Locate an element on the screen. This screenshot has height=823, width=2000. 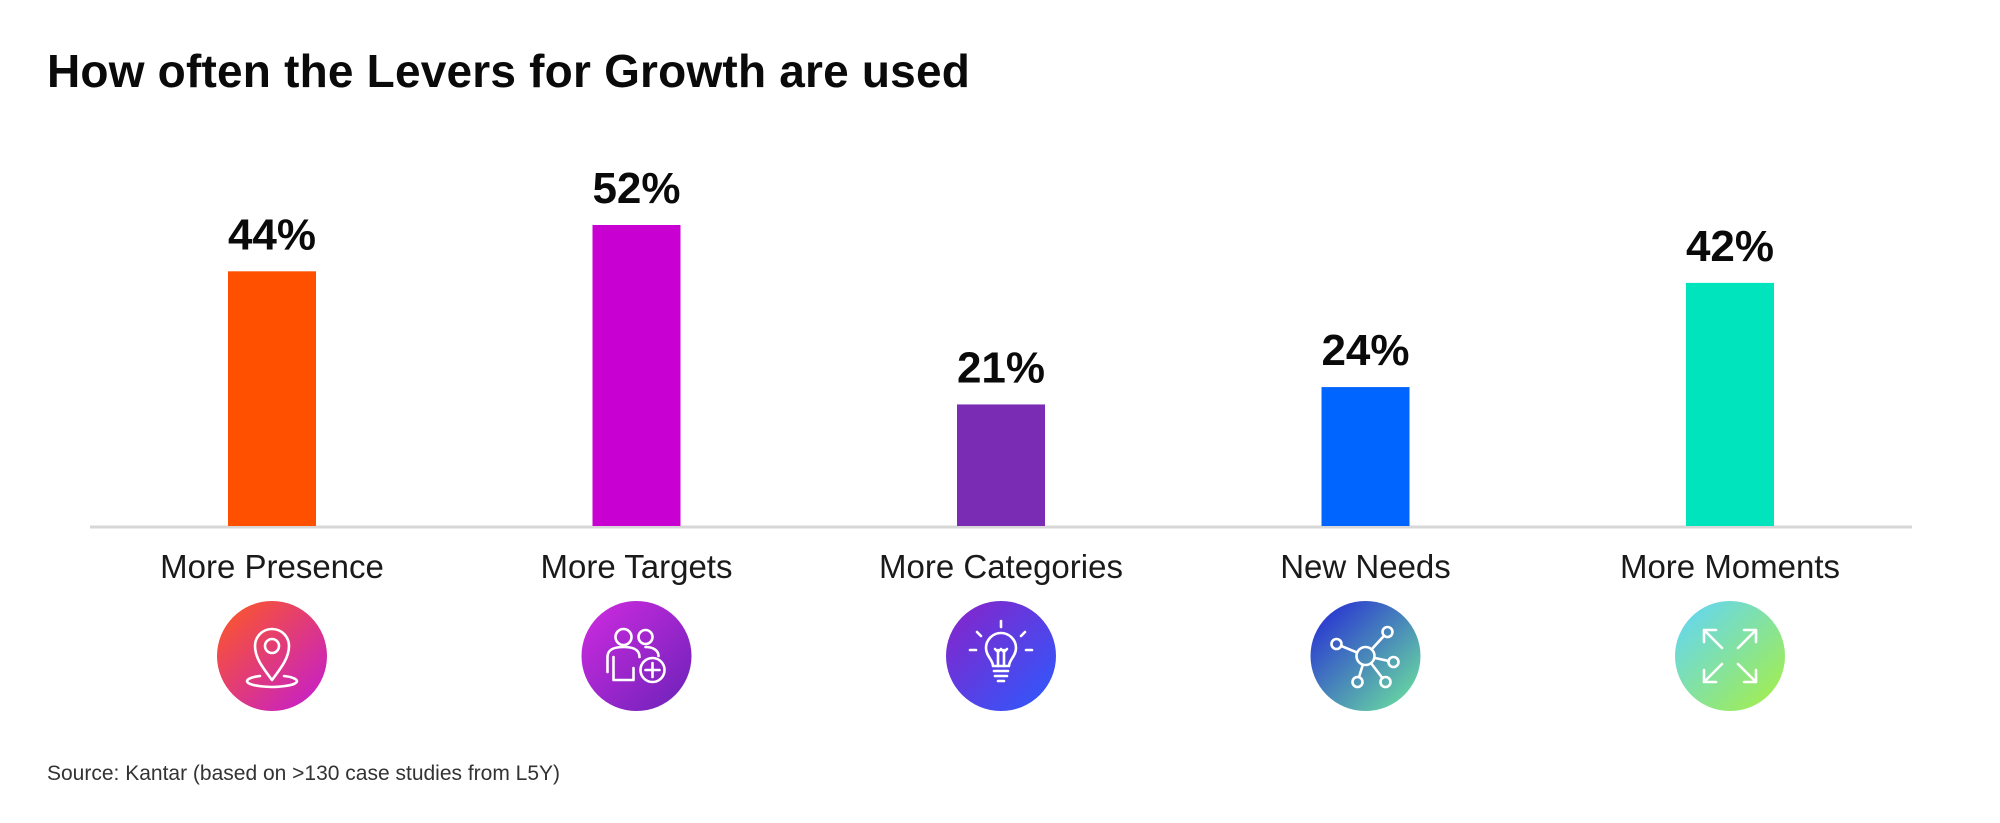
value-label-more-moments: 42% is located at coordinates (1730, 246).